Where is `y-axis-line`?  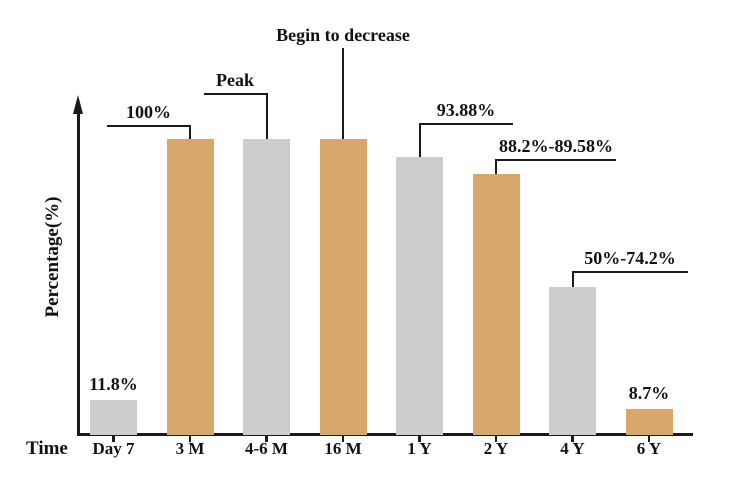
y-axis-line is located at coordinates (78, 272).